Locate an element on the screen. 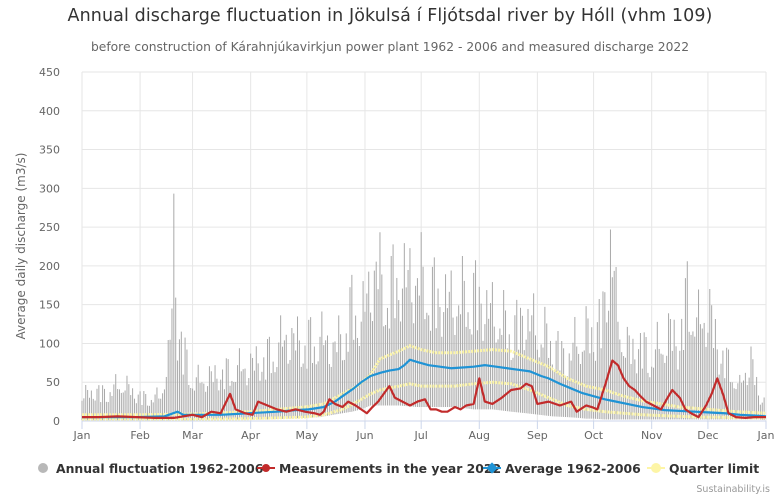 The image size is (780, 500). y-tick-label: 450 is located at coordinates (49, 72).